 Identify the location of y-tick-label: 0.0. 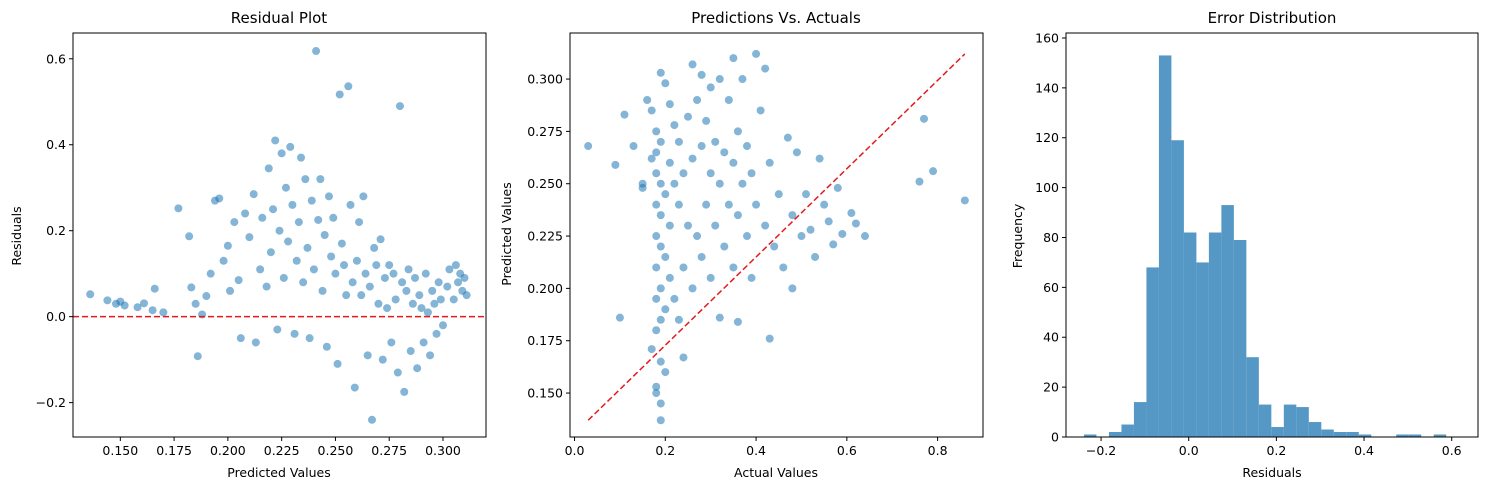
(56, 316).